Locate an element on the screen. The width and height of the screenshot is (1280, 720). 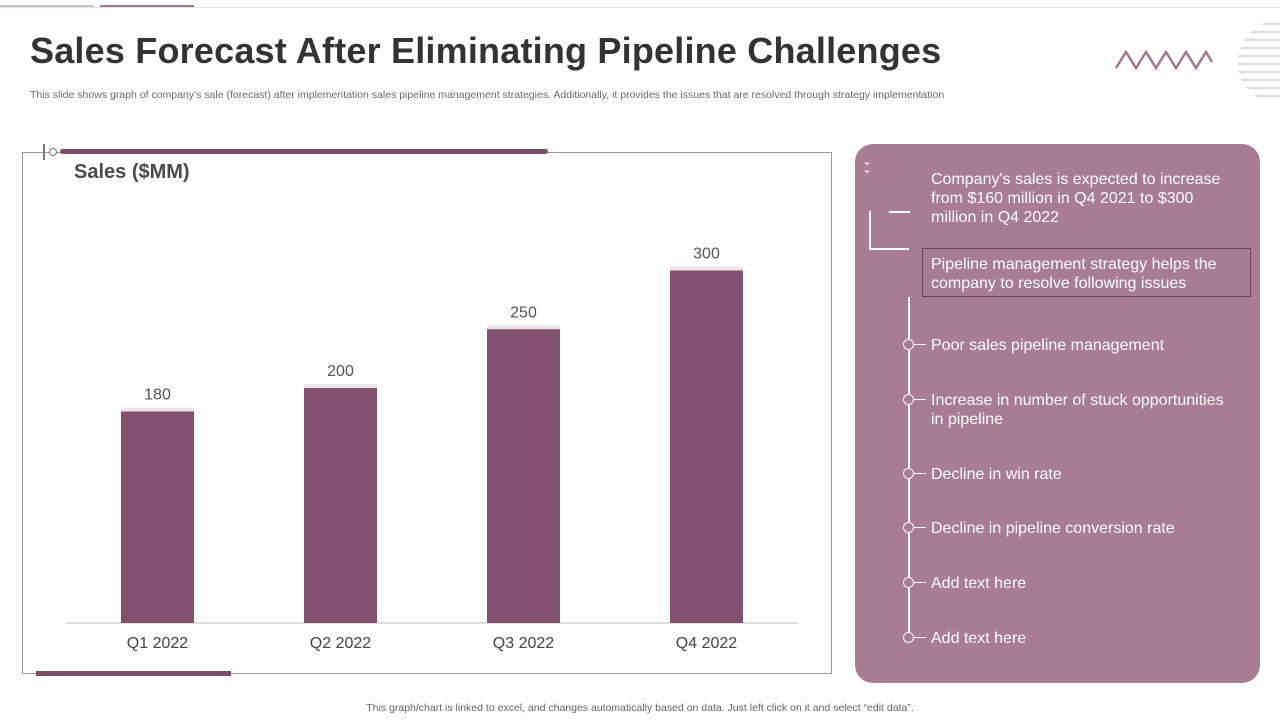
chart-y-label: Sales ($MM) is located at coordinates (132, 172).